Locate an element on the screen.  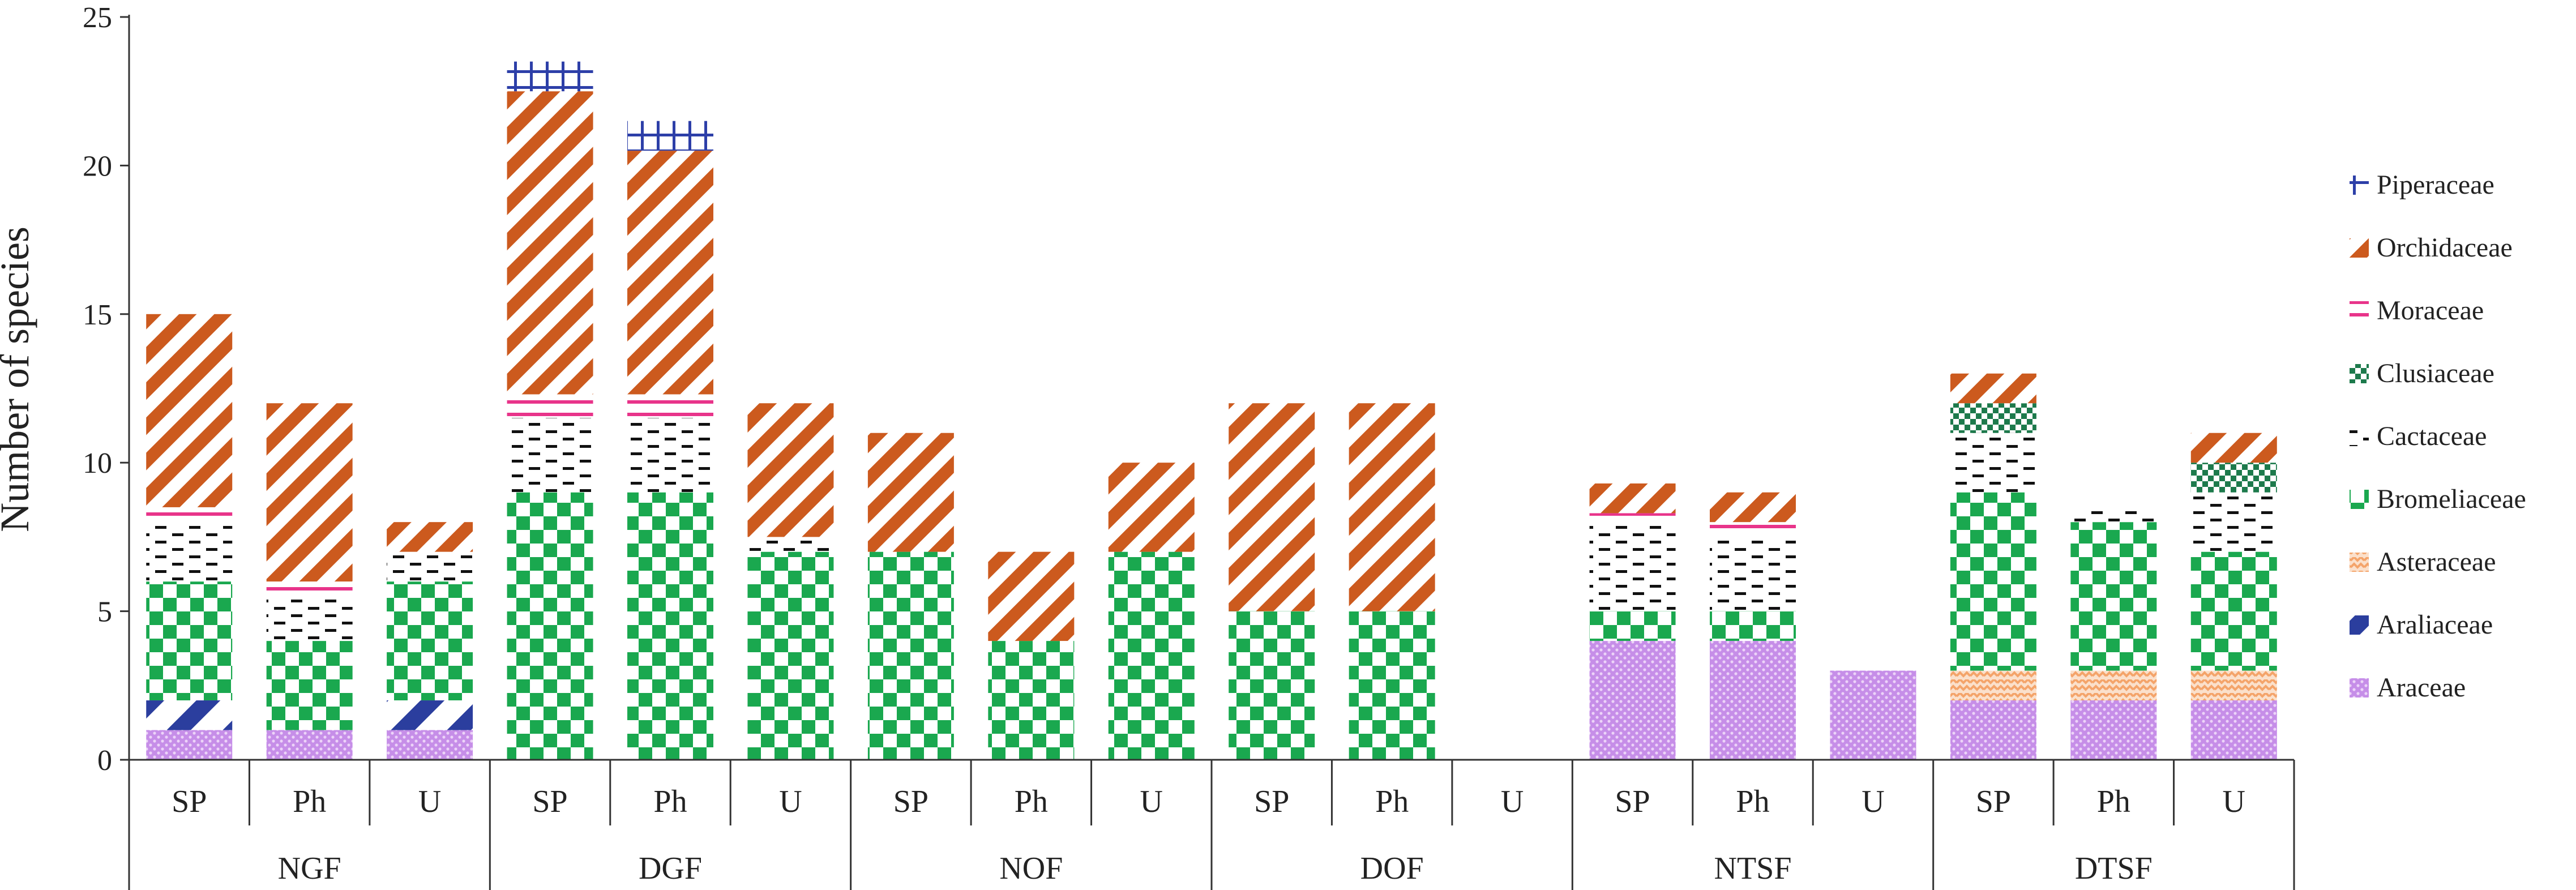
group-label: DGF is located at coordinates (670, 868).